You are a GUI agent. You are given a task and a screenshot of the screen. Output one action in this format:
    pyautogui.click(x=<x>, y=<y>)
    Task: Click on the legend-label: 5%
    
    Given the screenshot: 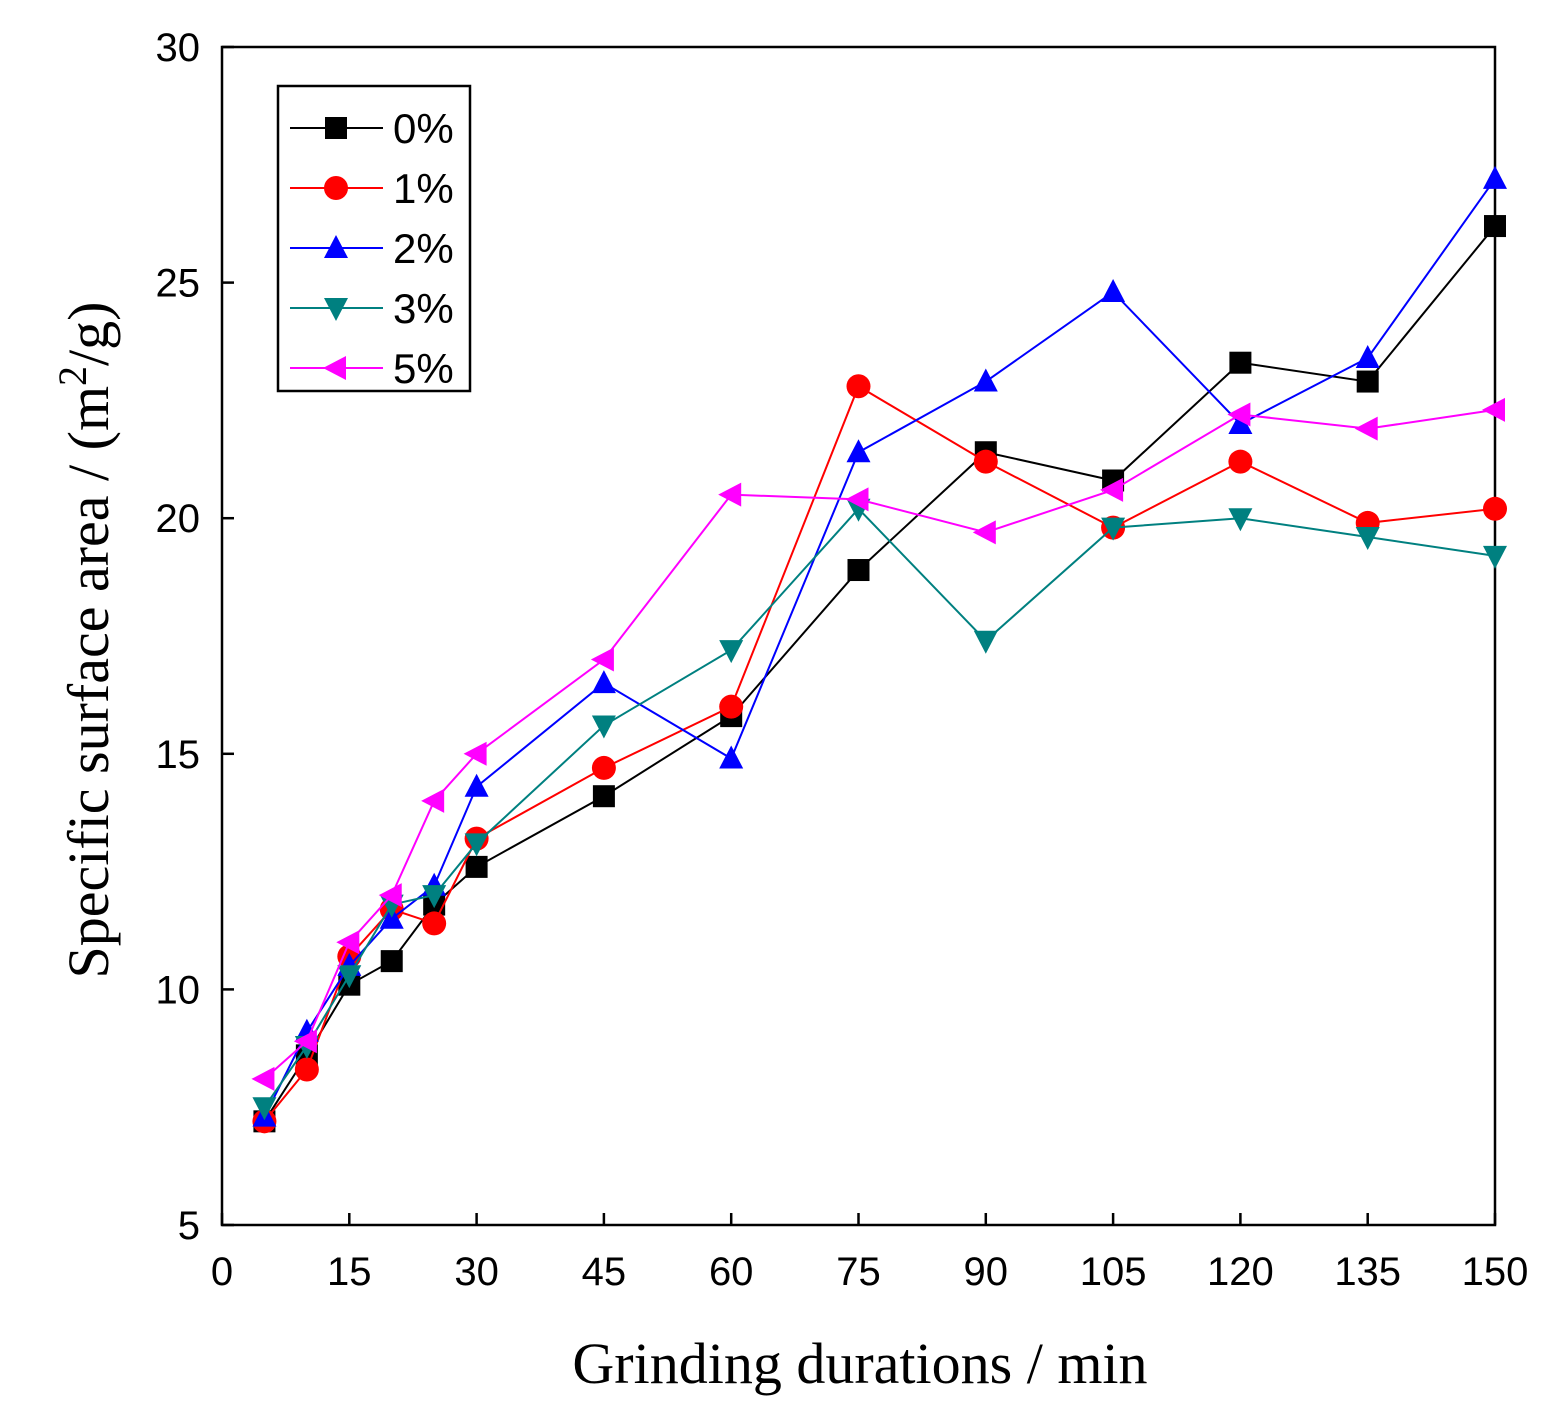 What is the action you would take?
    pyautogui.click(x=423, y=368)
    